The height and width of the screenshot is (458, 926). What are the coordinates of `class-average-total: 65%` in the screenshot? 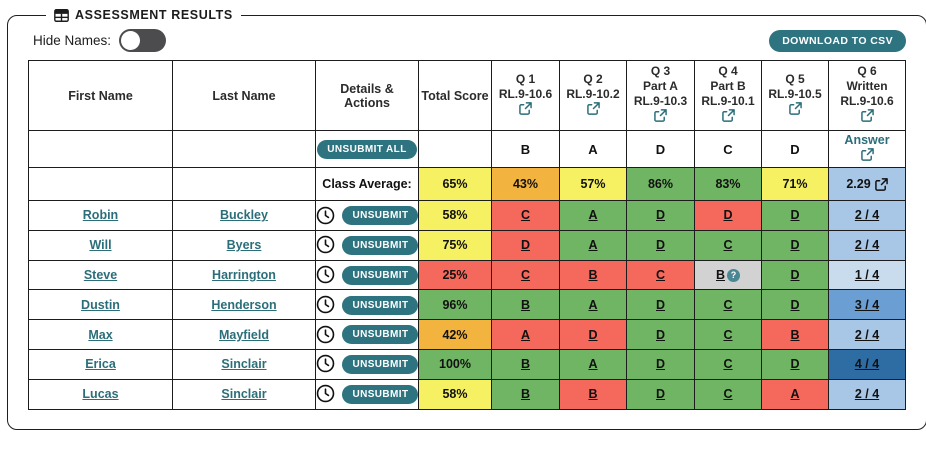 It's located at (455, 184).